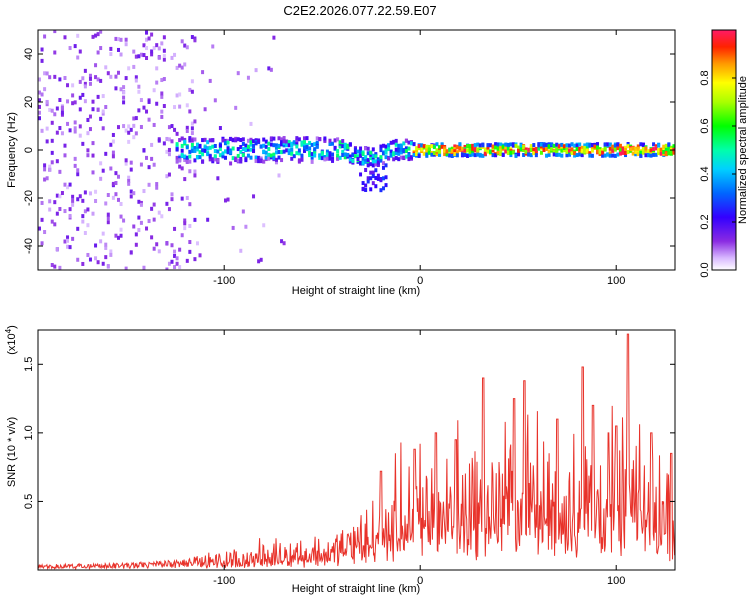  I want to click on x-tick-label: 0, so click(420, 281).